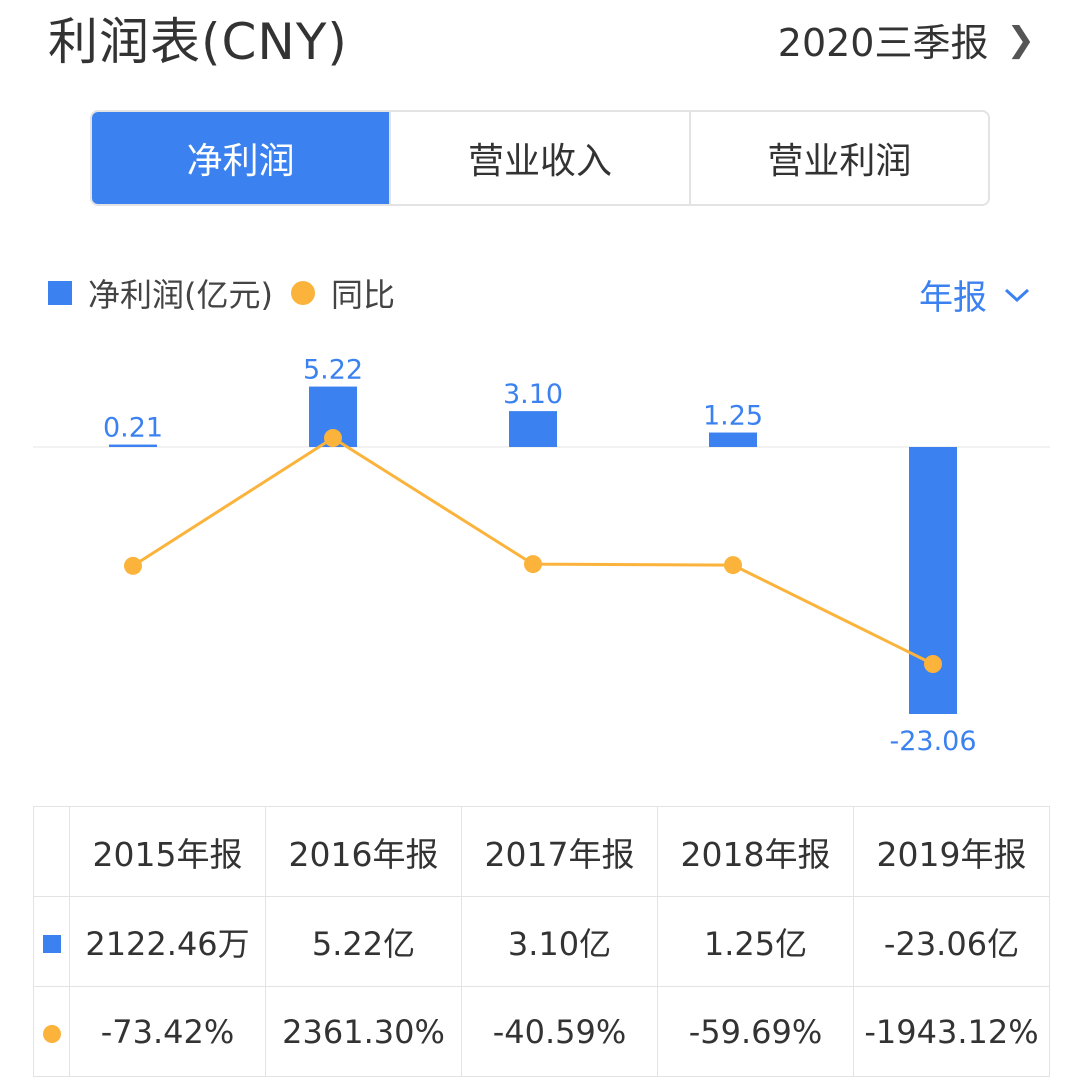 This screenshot has width=1079, height=1080. What do you see at coordinates (951, 941) in the screenshot?
I see `table-cell: -23.06亿` at bounding box center [951, 941].